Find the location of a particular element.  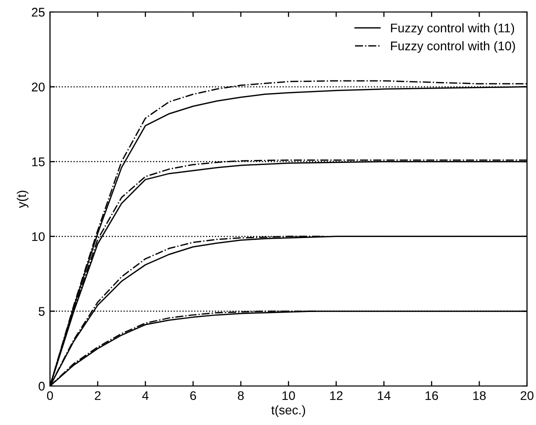

x-tick-label: 18 is located at coordinates (479, 395).